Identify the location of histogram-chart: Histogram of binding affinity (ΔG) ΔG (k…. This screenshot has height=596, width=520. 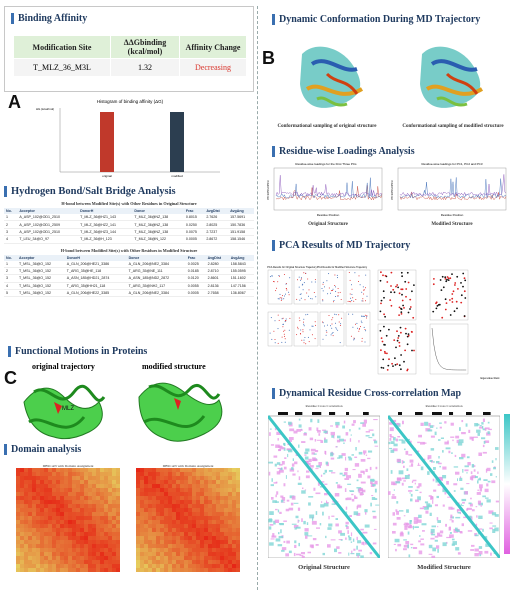
(130, 138).